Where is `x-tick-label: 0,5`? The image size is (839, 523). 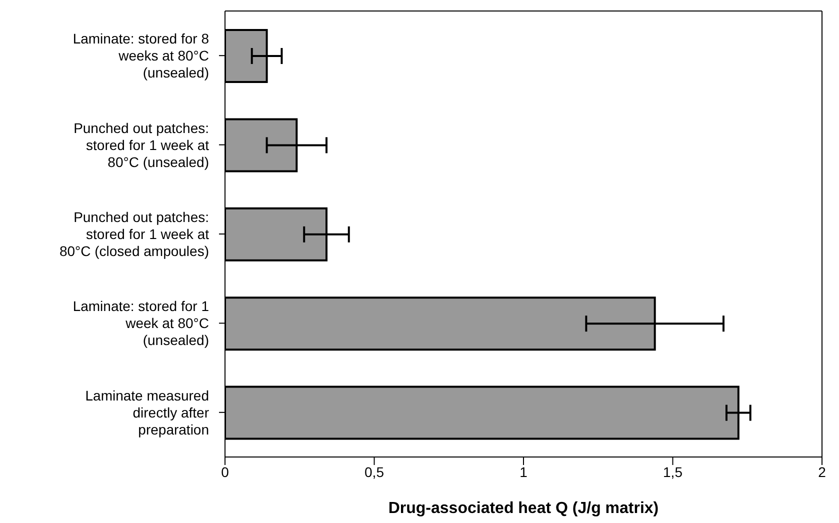
x-tick-label: 0,5 is located at coordinates (374, 472).